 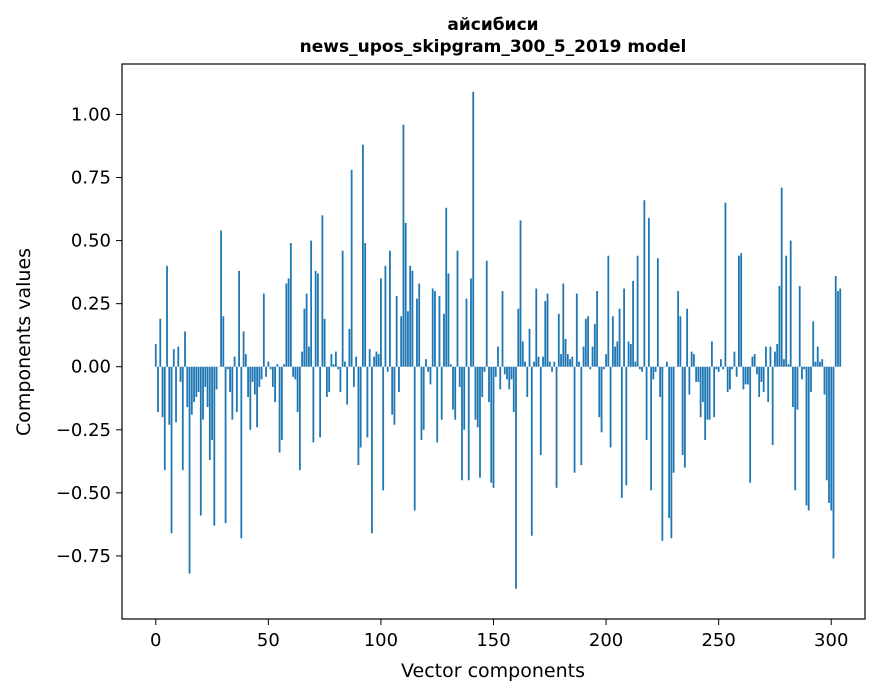 I want to click on y-tick-label: 0.25, so click(x=91, y=304).